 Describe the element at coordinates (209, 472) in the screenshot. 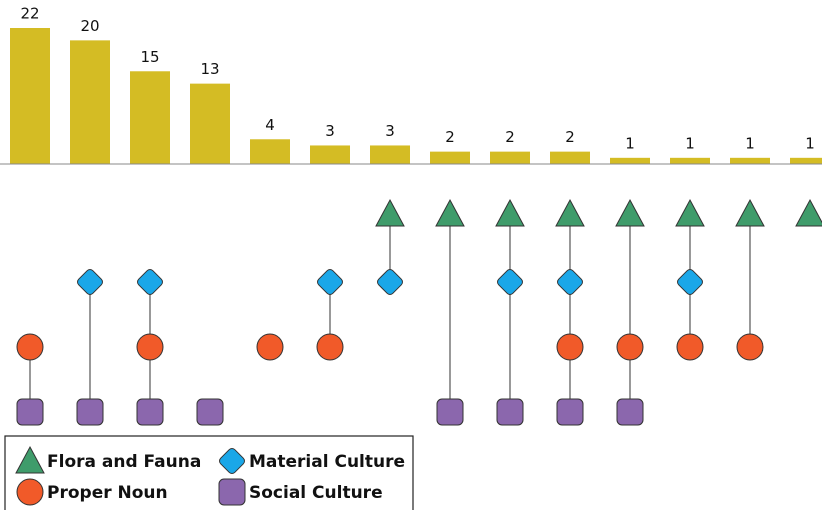

I see `legend-box` at that location.